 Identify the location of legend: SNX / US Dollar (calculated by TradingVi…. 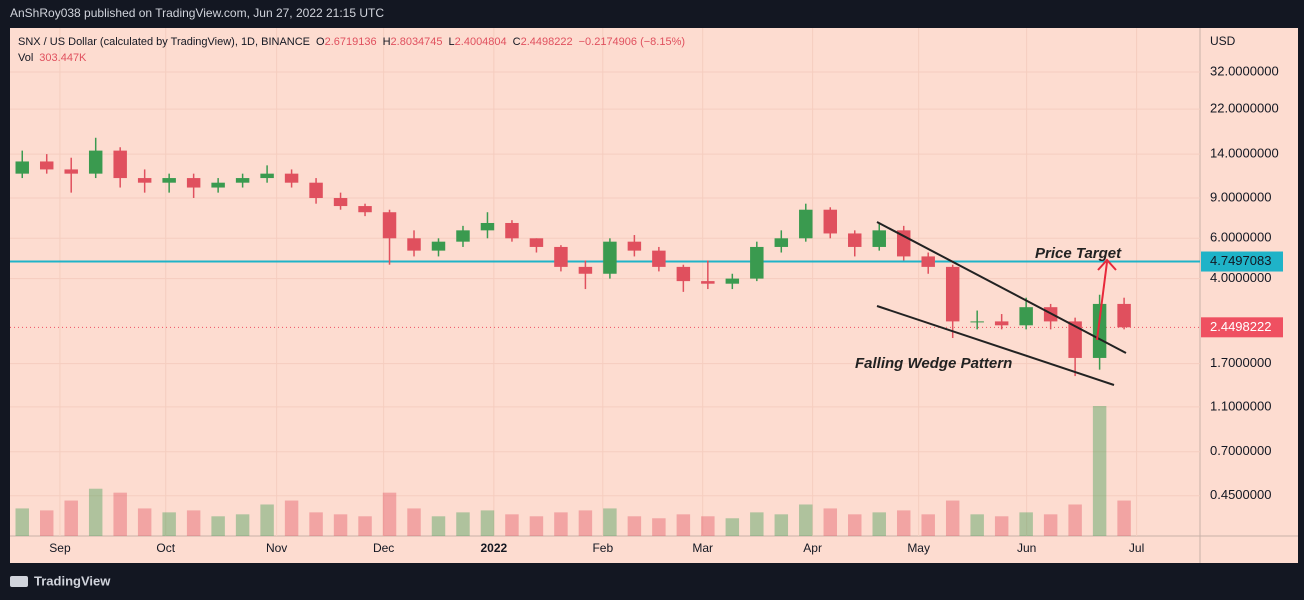
(351, 42).